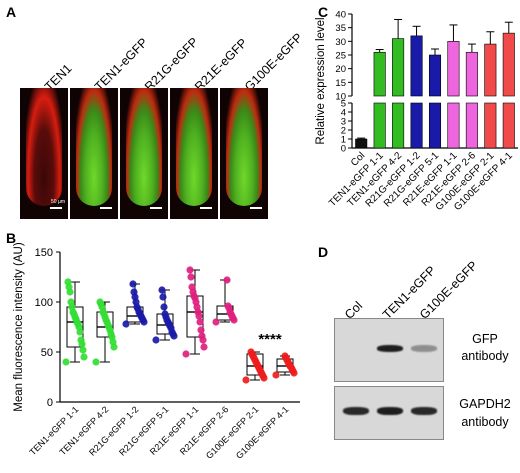 The image size is (520, 473). What do you see at coordinates (340, 28) in the screenshot?
I see `y-tick-label: 35` at bounding box center [340, 28].